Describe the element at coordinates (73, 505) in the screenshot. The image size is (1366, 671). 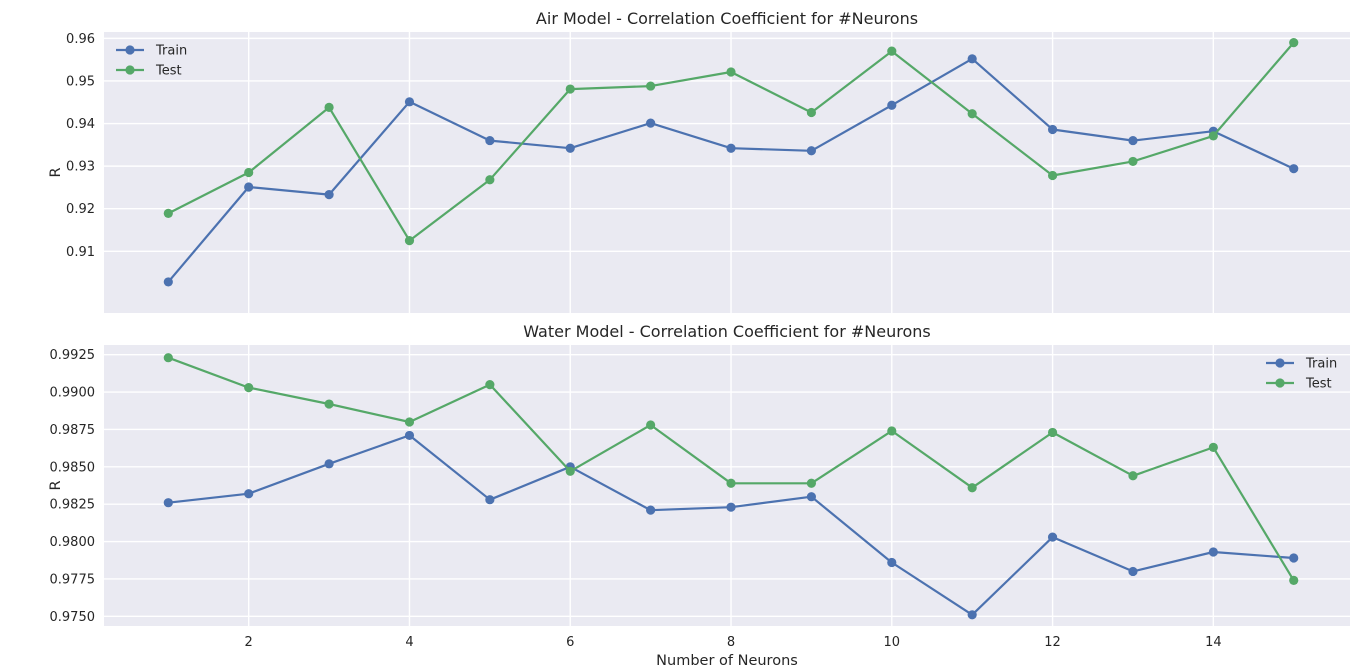
I see `y-tick-label: 0.9825` at that location.